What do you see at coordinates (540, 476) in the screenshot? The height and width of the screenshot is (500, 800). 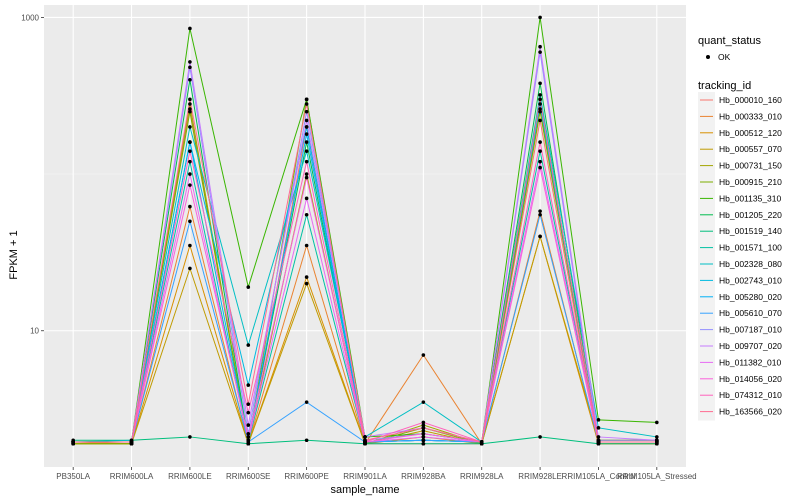 I see `x-tick-label: RRIM928LE` at bounding box center [540, 476].